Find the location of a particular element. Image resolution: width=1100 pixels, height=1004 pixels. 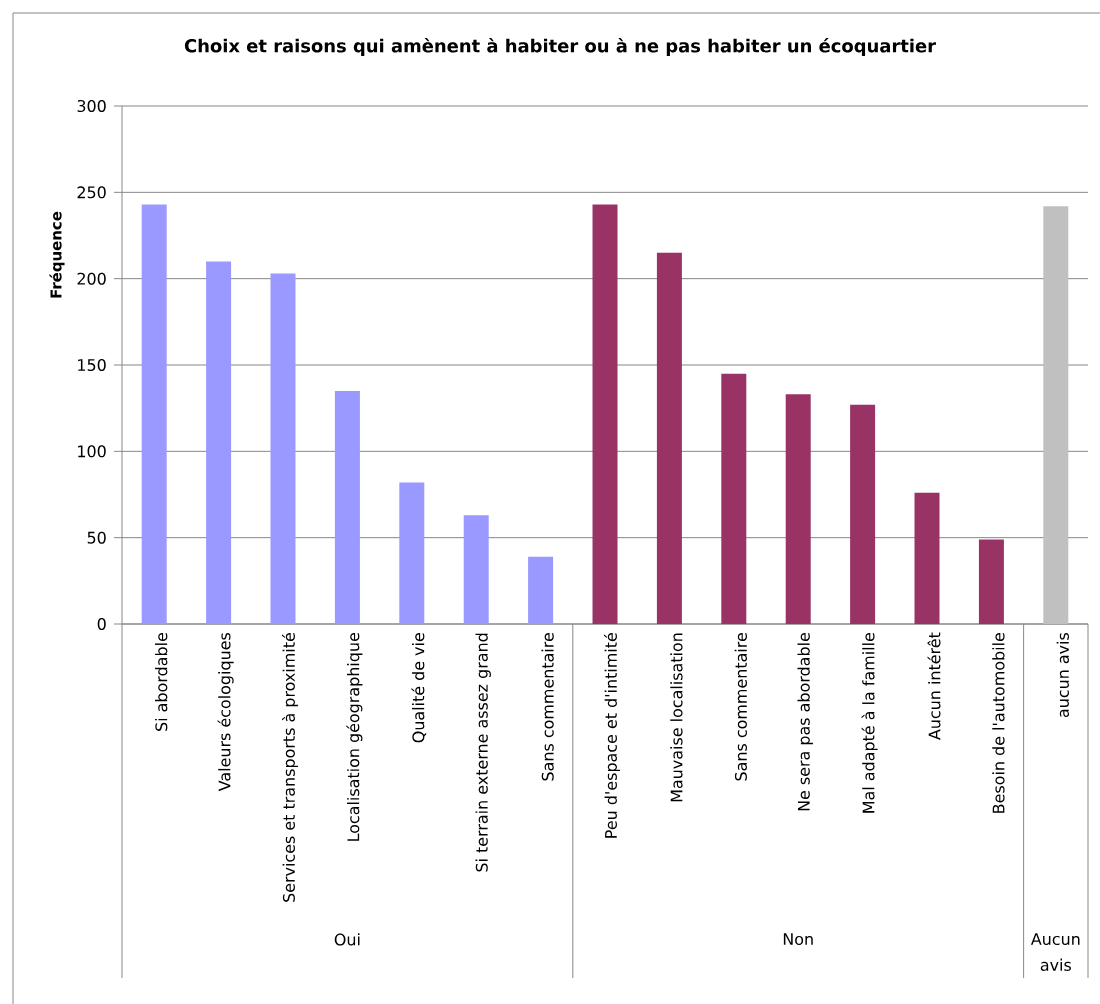

x-tick-label: Services et transports à proximité is located at coordinates (290, 767).